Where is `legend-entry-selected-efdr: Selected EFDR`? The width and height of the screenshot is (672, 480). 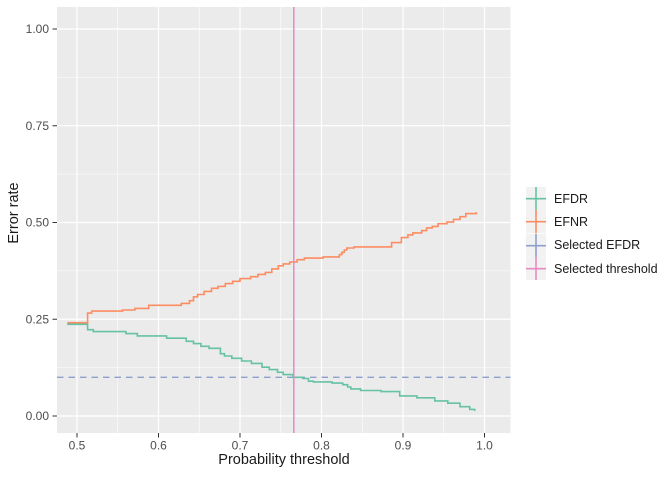 legend-entry-selected-efdr: Selected EFDR is located at coordinates (592, 245).